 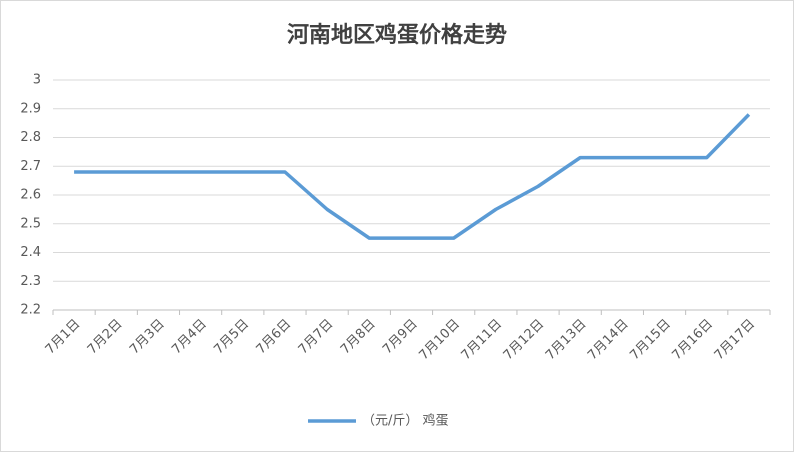 I want to click on y-tick-label: 3, so click(x=37, y=80).